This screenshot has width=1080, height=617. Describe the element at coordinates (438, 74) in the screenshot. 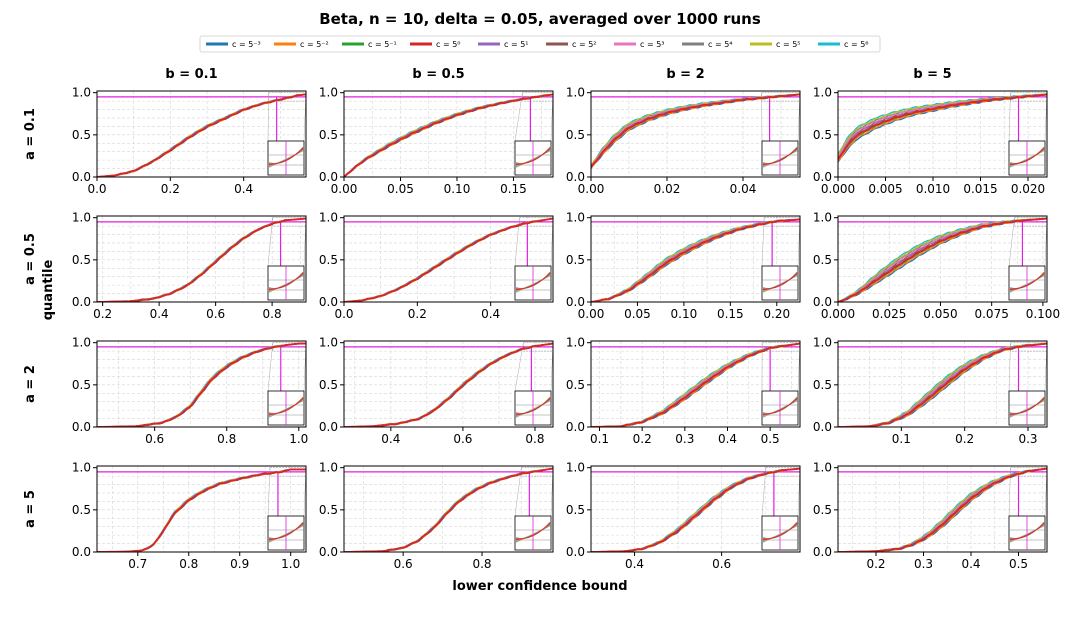

I see `column-title: b = 0.5` at that location.